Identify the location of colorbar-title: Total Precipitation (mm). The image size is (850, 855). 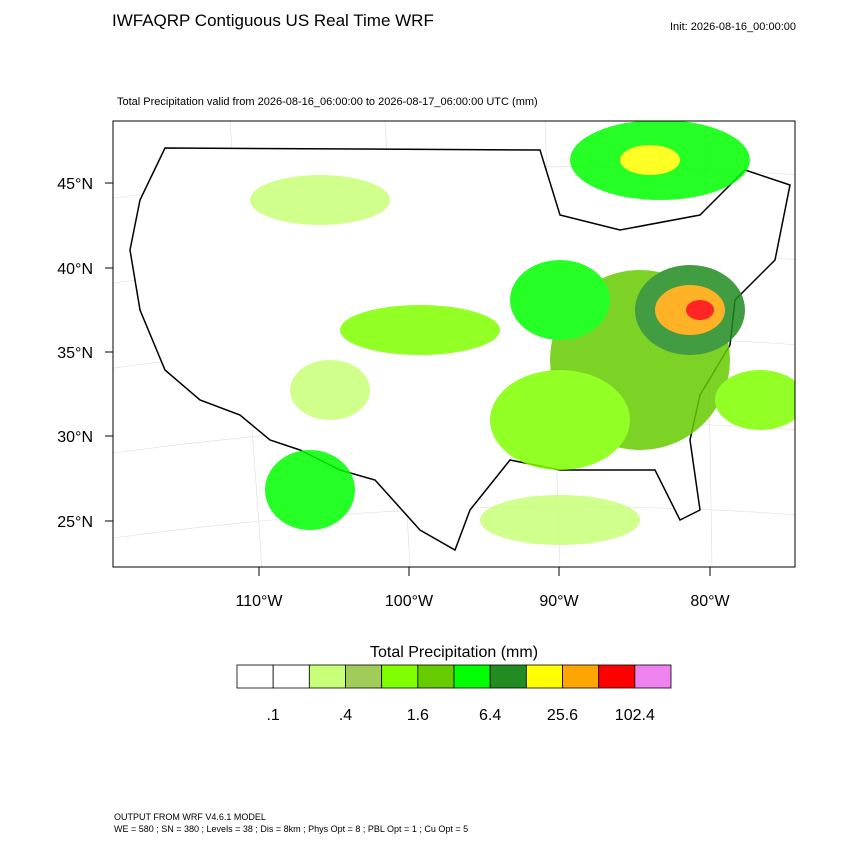
(454, 652).